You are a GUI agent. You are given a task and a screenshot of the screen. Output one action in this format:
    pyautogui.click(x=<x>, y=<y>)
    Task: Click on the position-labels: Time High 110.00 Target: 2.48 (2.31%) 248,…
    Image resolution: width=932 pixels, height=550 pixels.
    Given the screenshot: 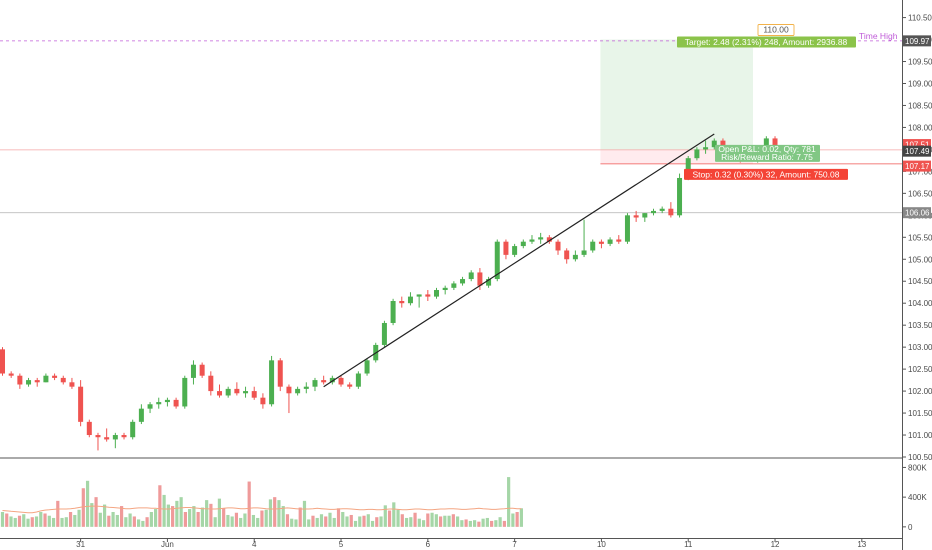 What is the action you would take?
    pyautogui.click(x=787, y=102)
    